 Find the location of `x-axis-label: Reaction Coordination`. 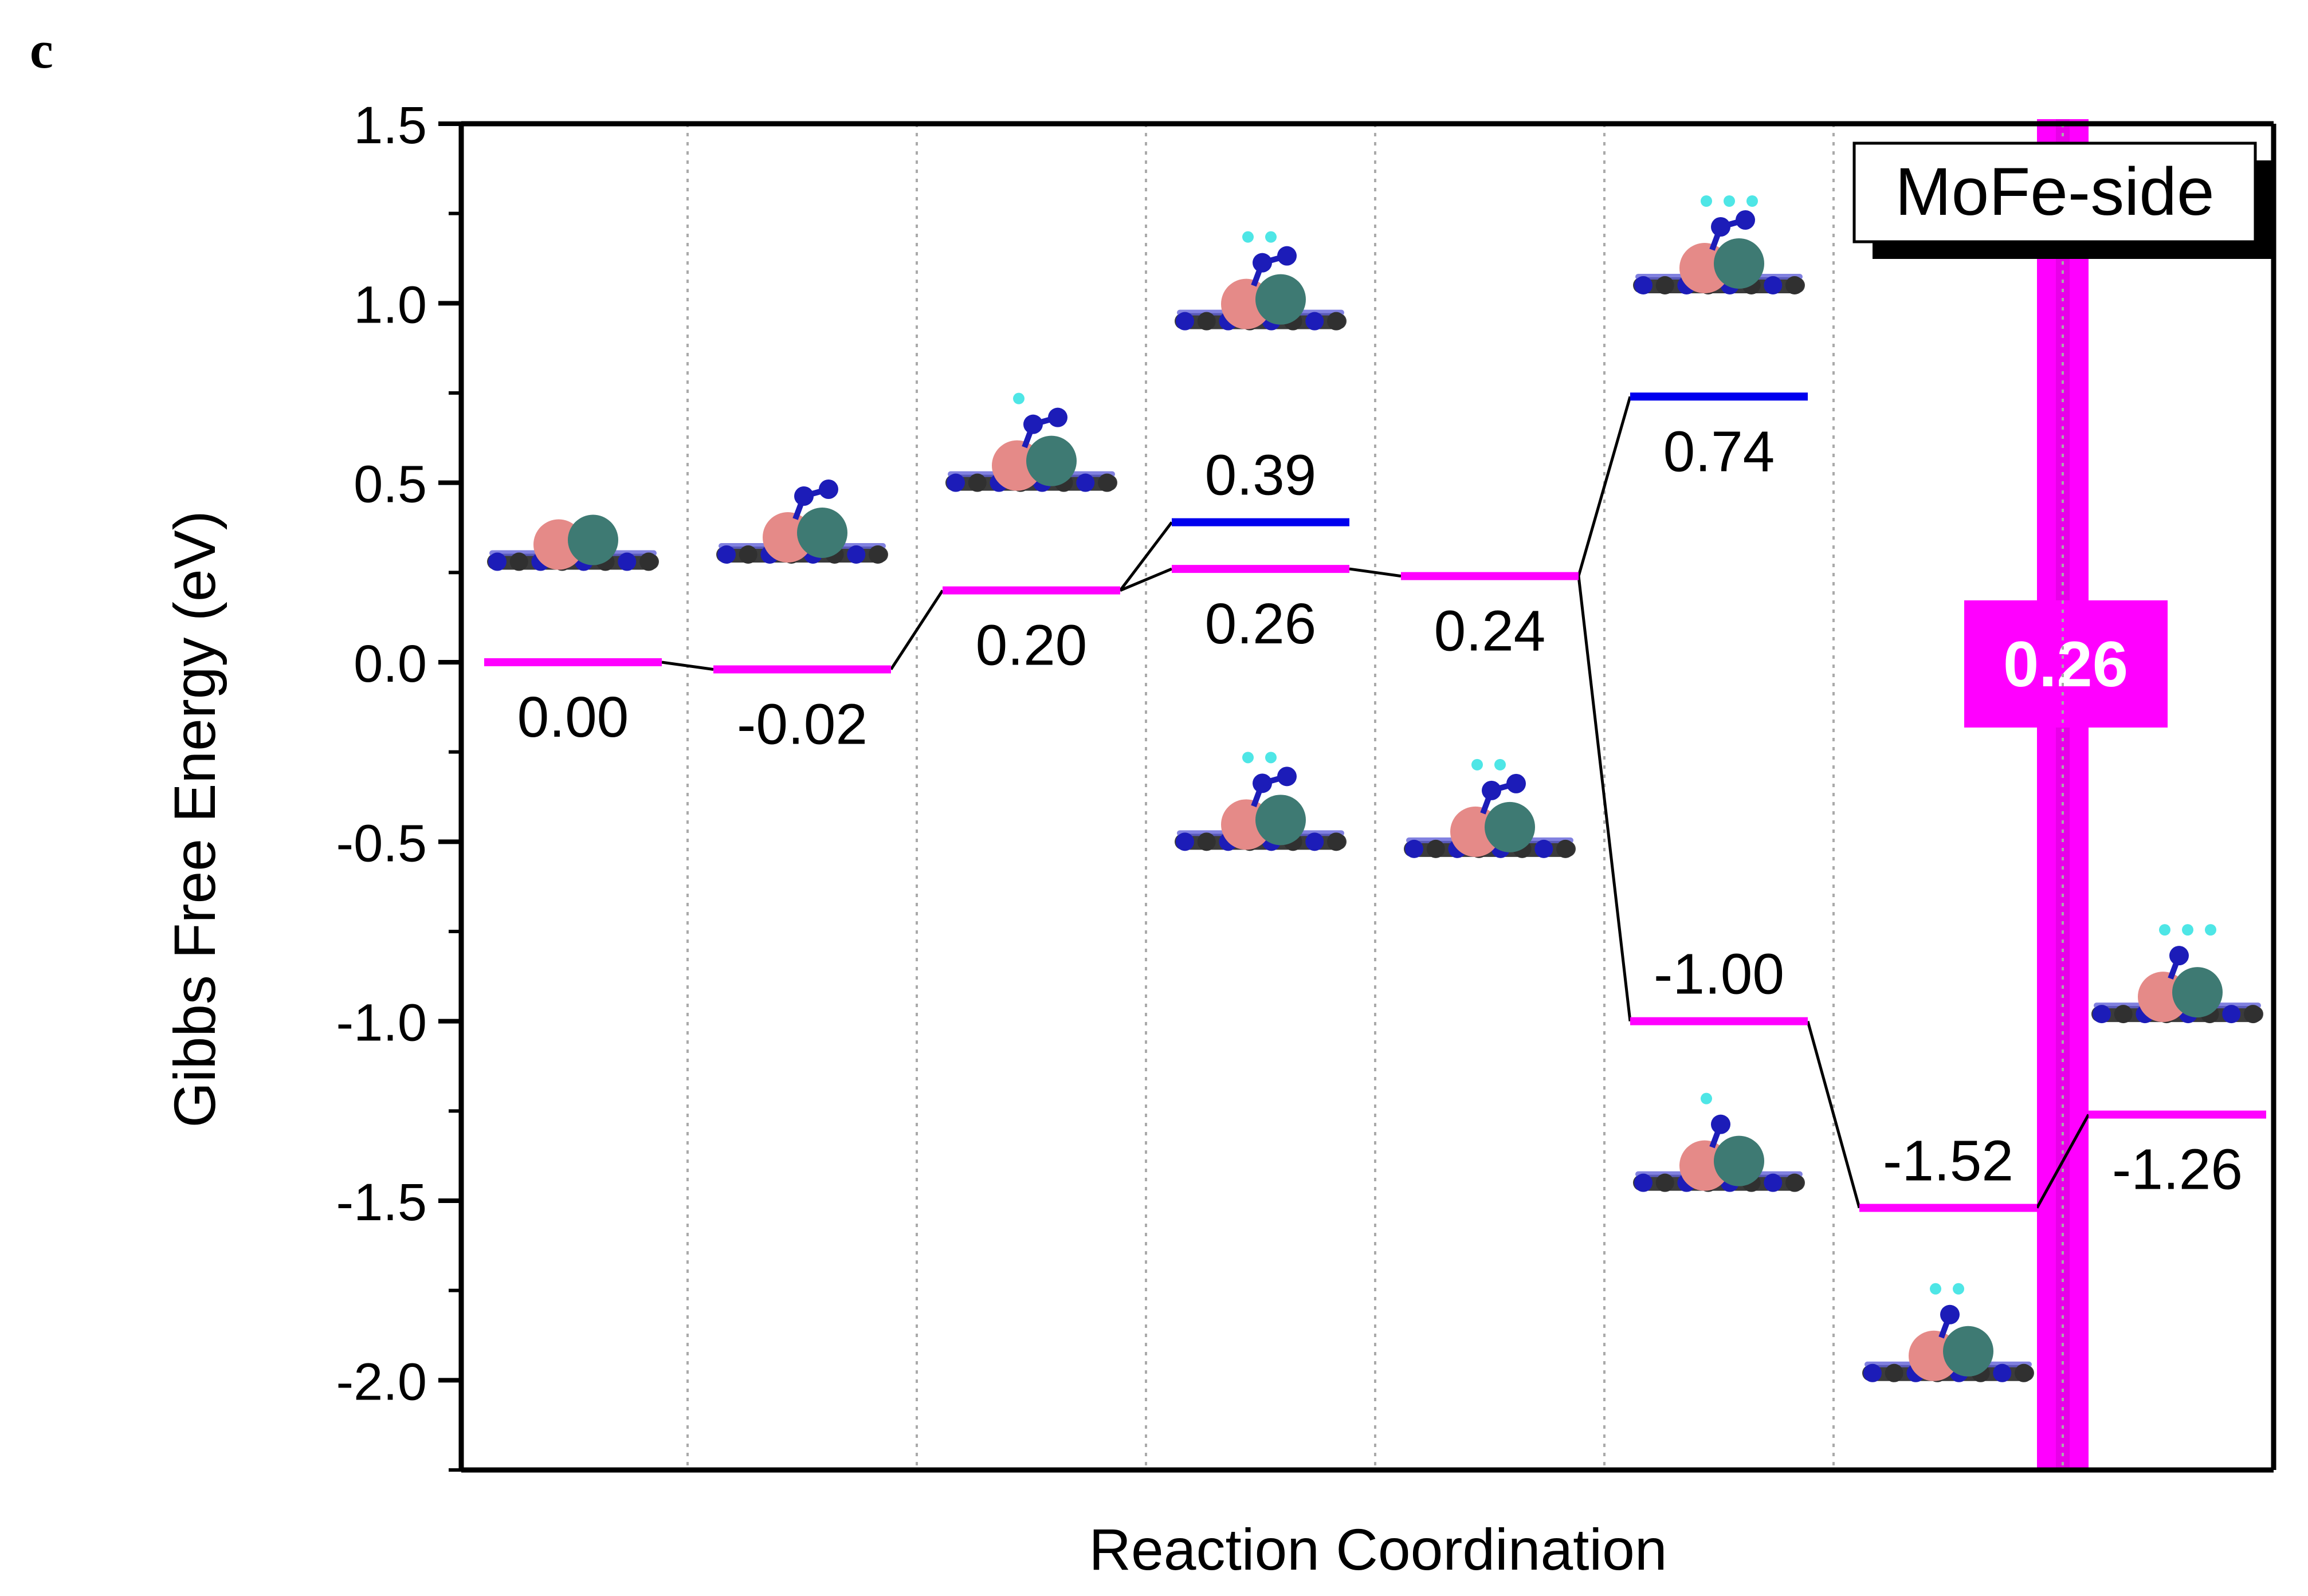

x-axis-label: Reaction Coordination is located at coordinates (1378, 1550).